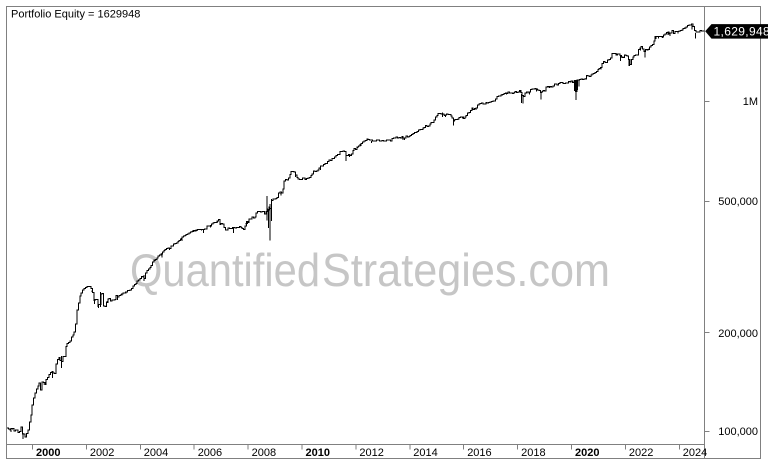  What do you see at coordinates (738, 432) in the screenshot?
I see `svg-text: 100,000` at bounding box center [738, 432].